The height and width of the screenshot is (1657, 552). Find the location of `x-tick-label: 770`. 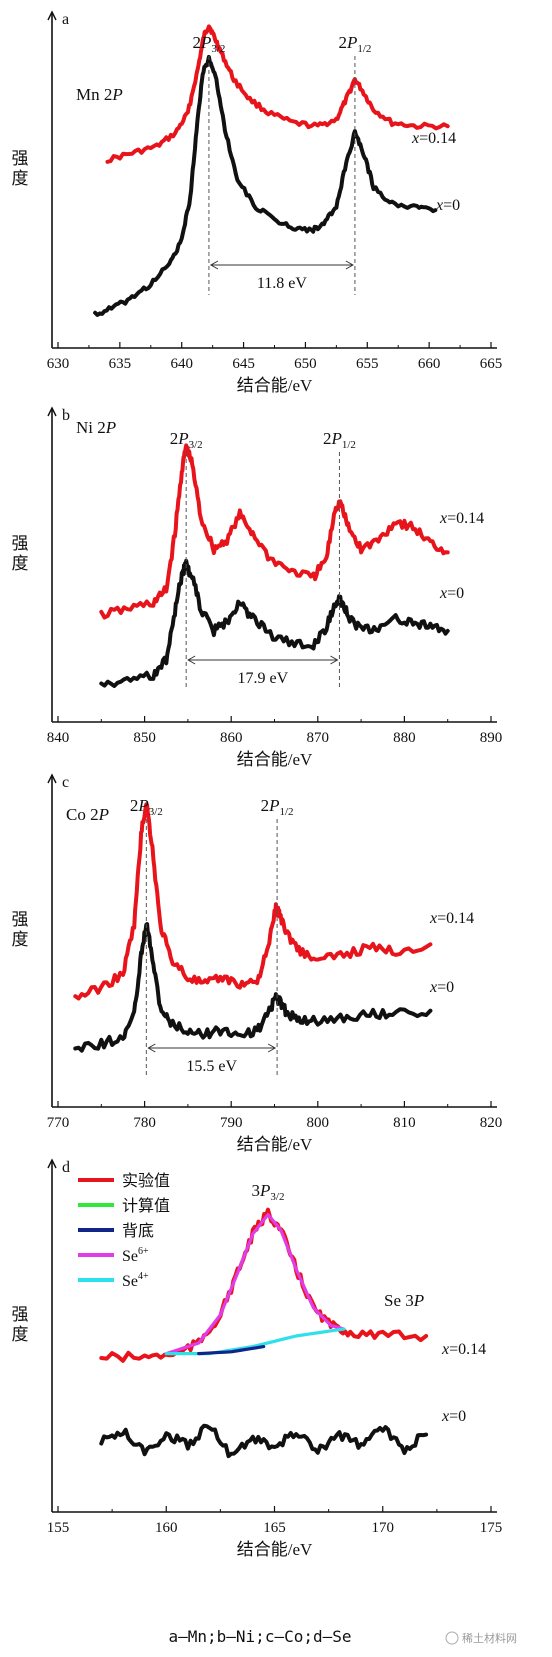

x-tick-label: 770 is located at coordinates (58, 1123).